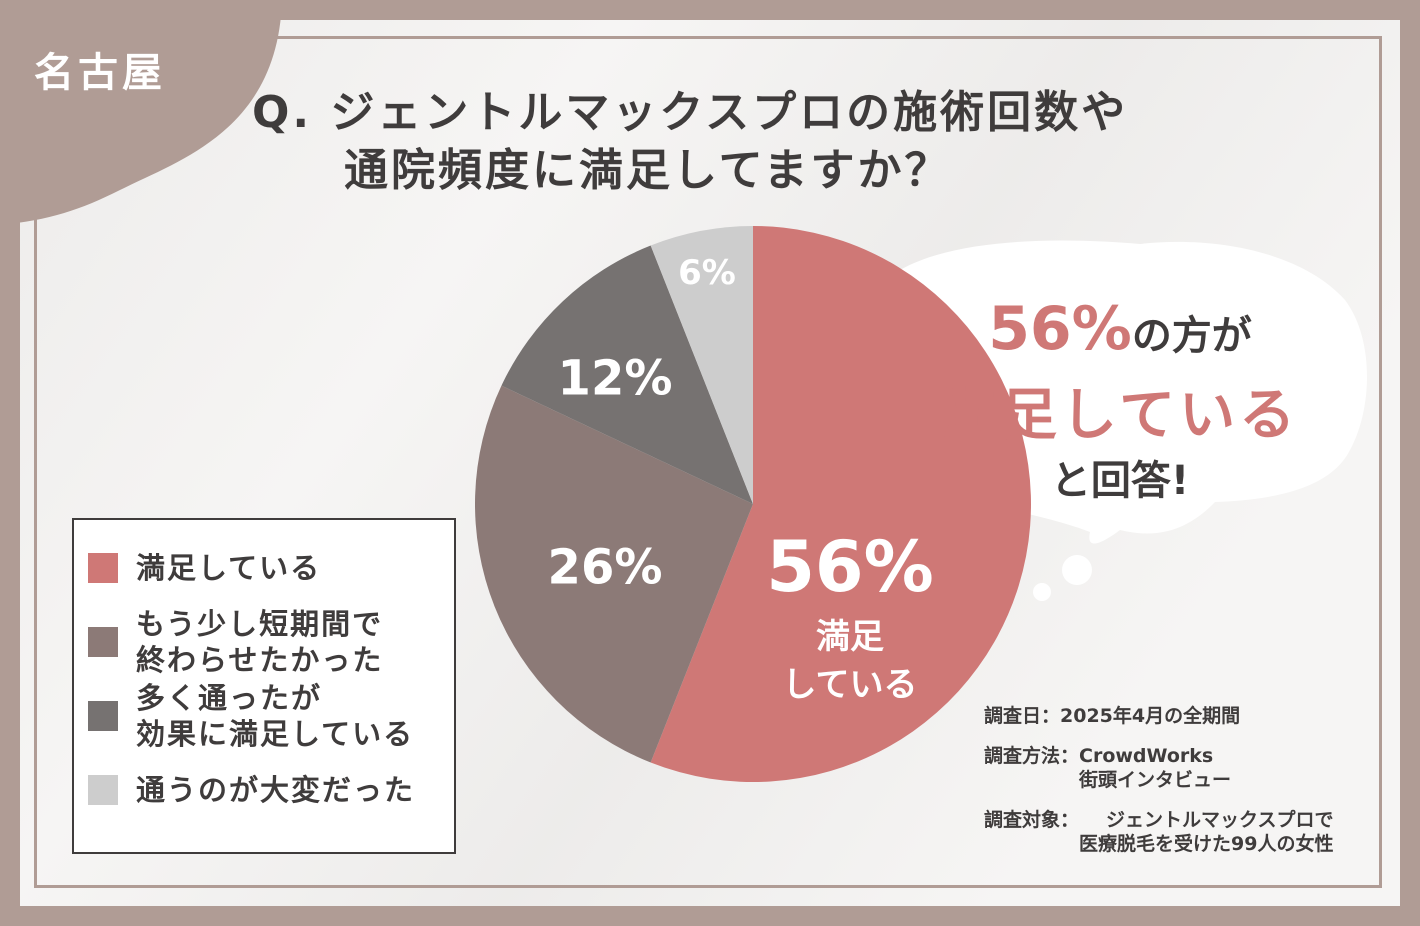 This screenshot has width=1420, height=926. I want to click on pie-sublabel-satisfied: 満足している, so click(850, 661).